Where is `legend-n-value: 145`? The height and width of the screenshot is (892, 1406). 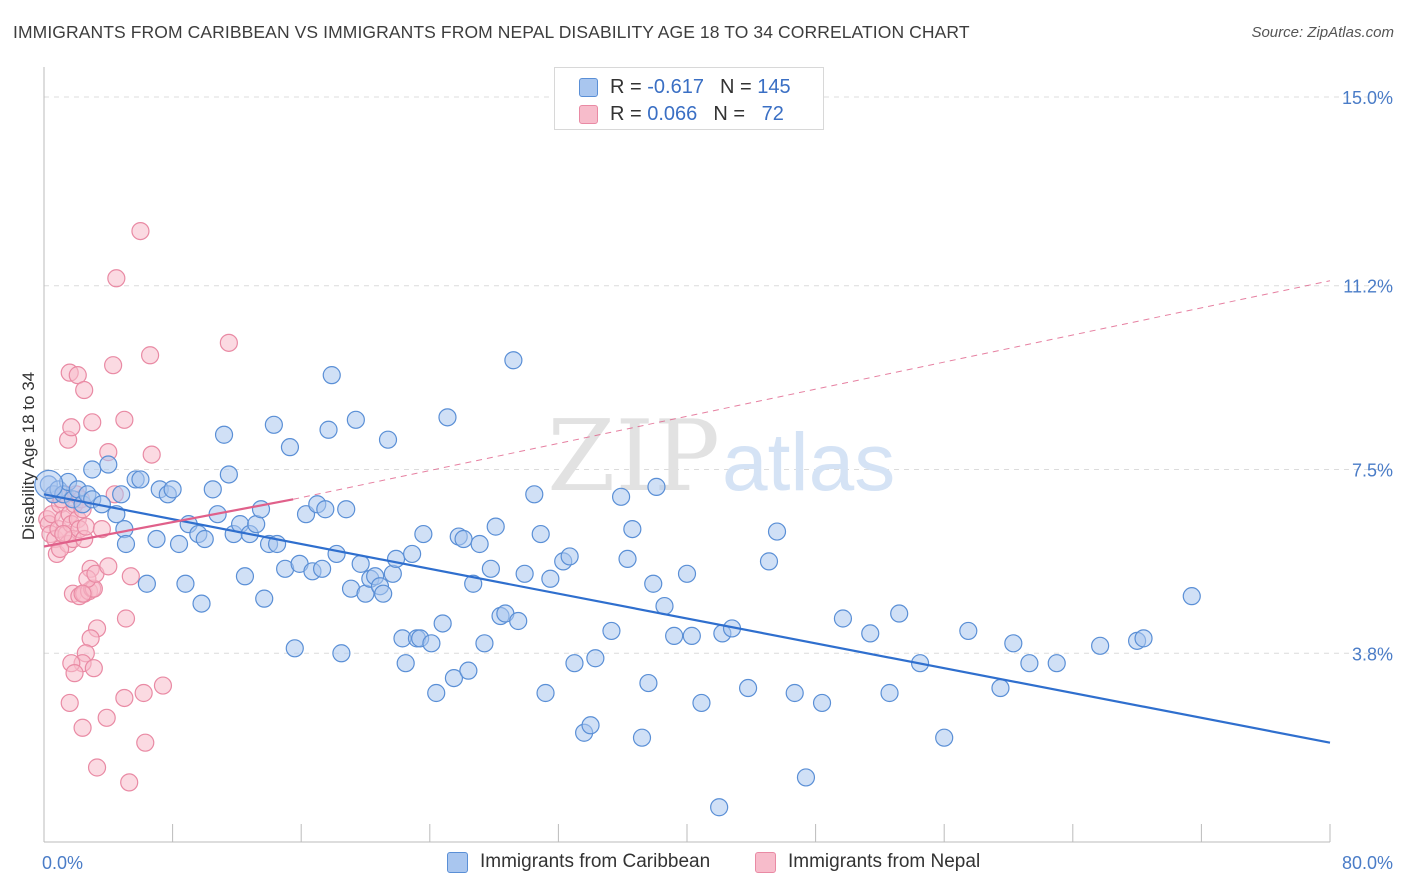
legend-n-value: 145 is located at coordinates (774, 86).